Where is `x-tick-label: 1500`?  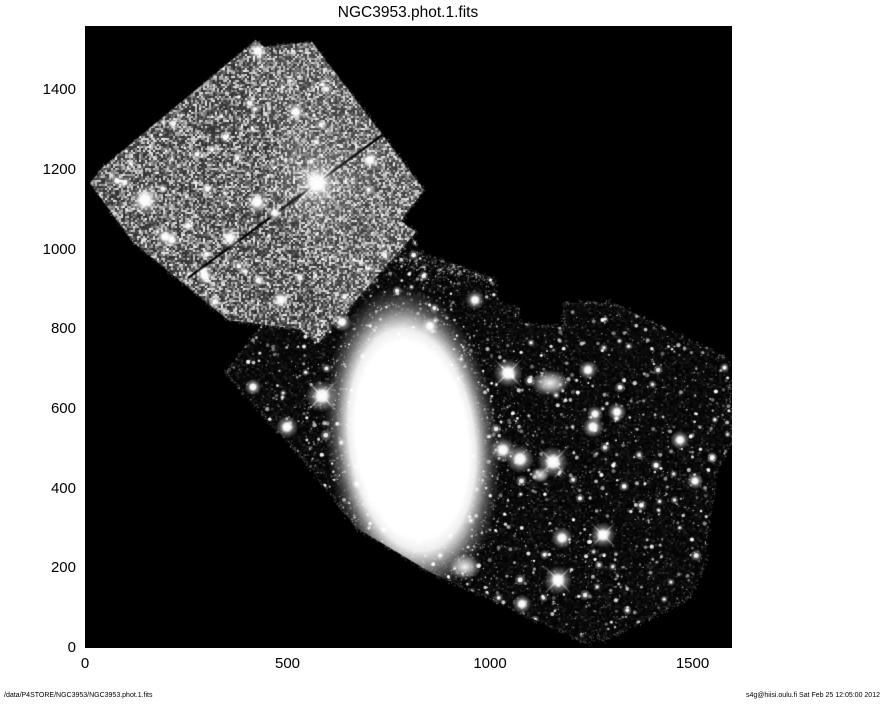 x-tick-label: 1500 is located at coordinates (692, 663).